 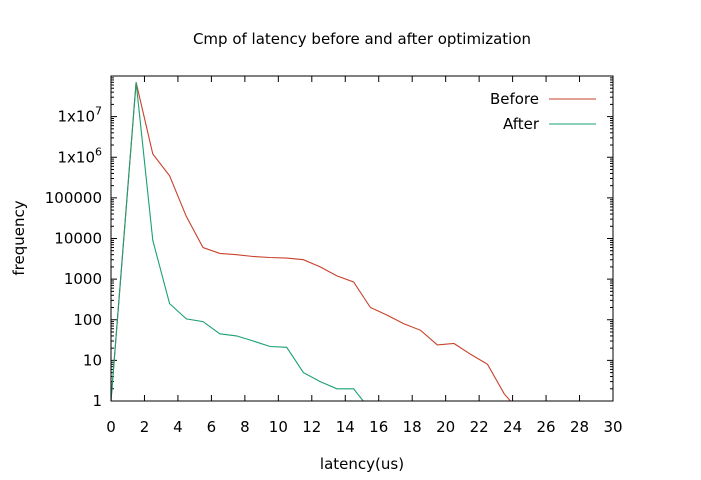 What do you see at coordinates (612, 427) in the screenshot?
I see `x-tick-label: 30` at bounding box center [612, 427].